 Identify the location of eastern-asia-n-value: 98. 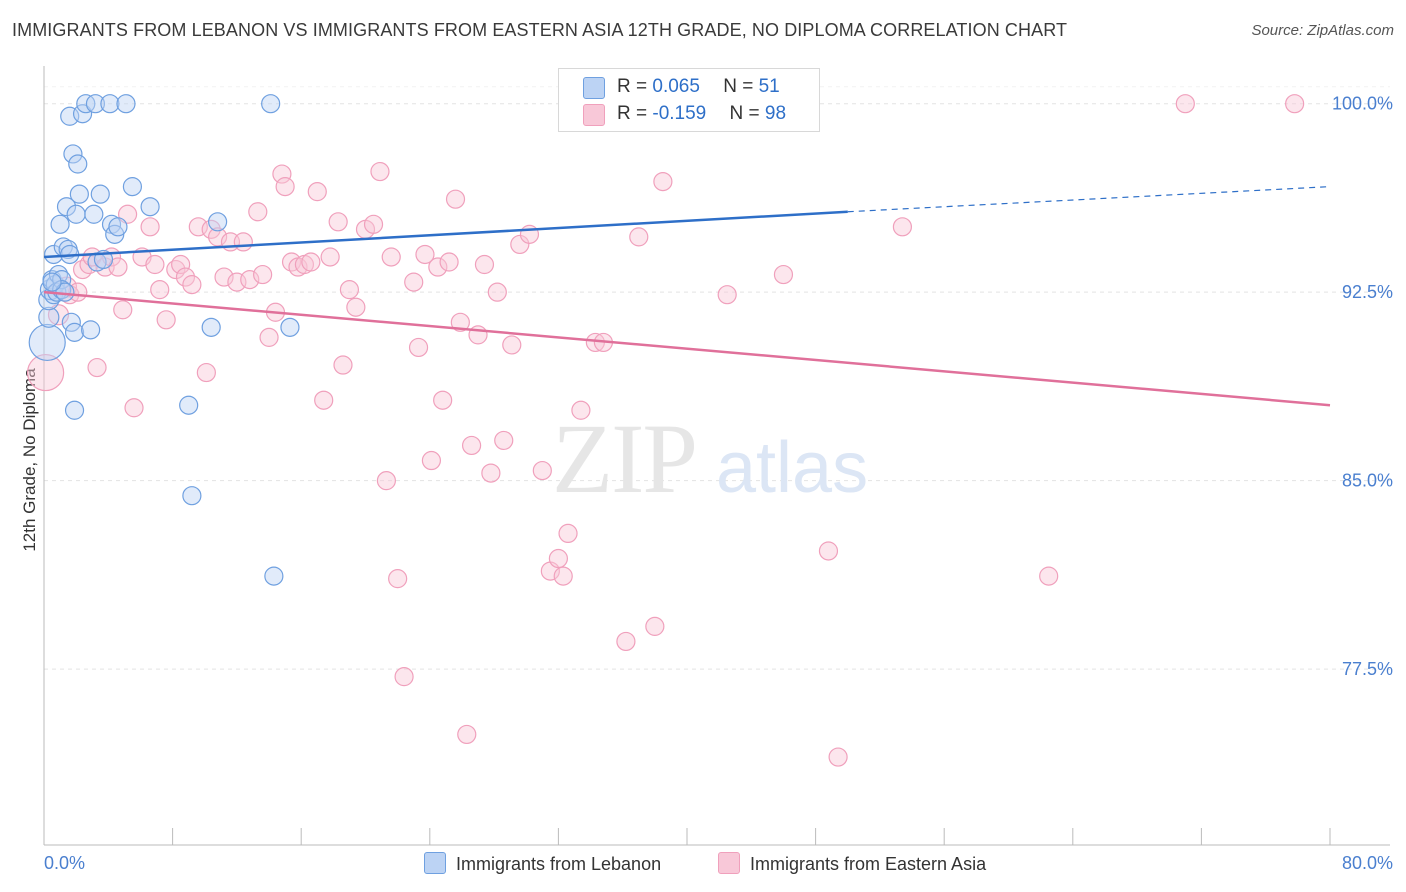
(775, 113).